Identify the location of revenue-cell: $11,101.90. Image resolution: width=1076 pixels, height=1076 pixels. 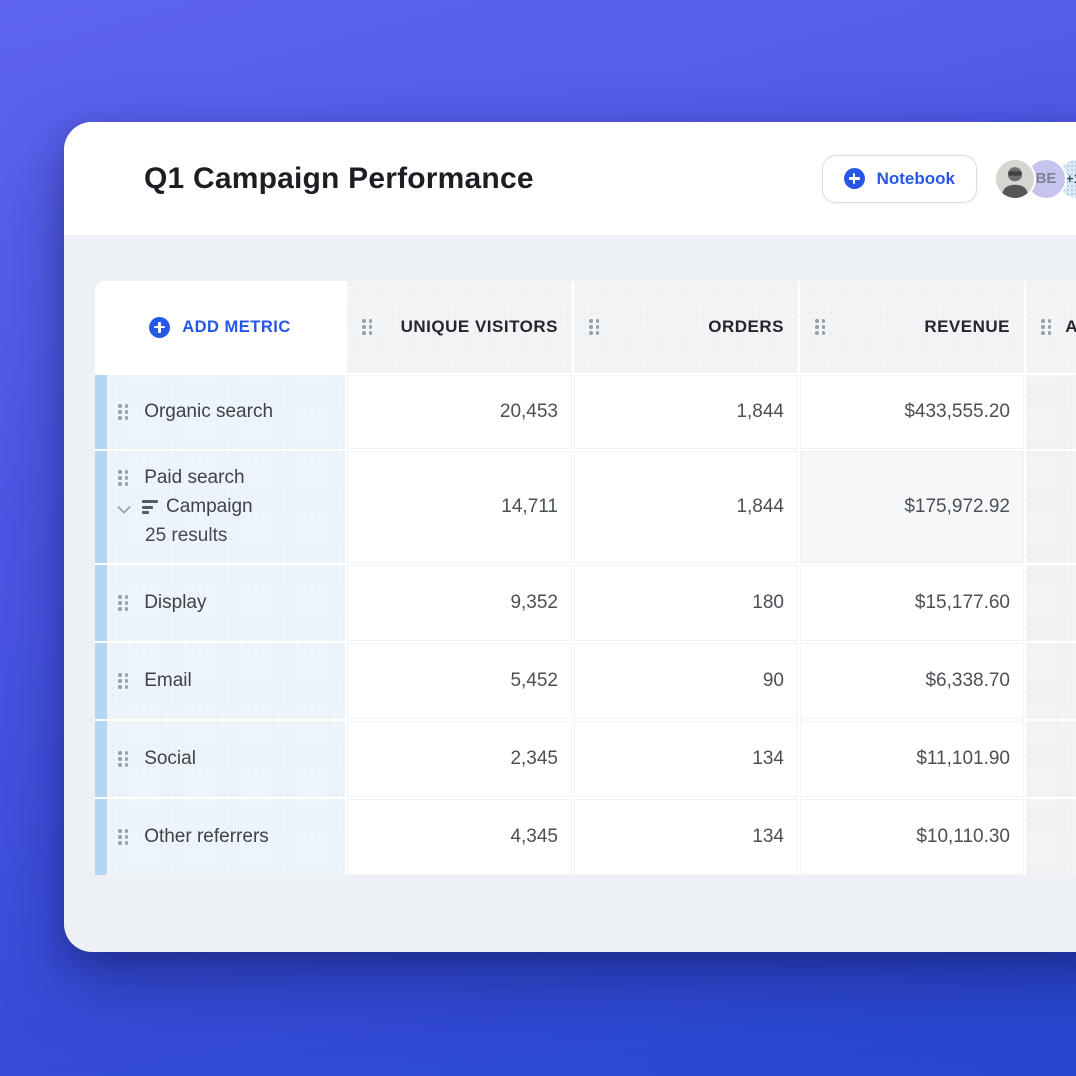
(912, 759).